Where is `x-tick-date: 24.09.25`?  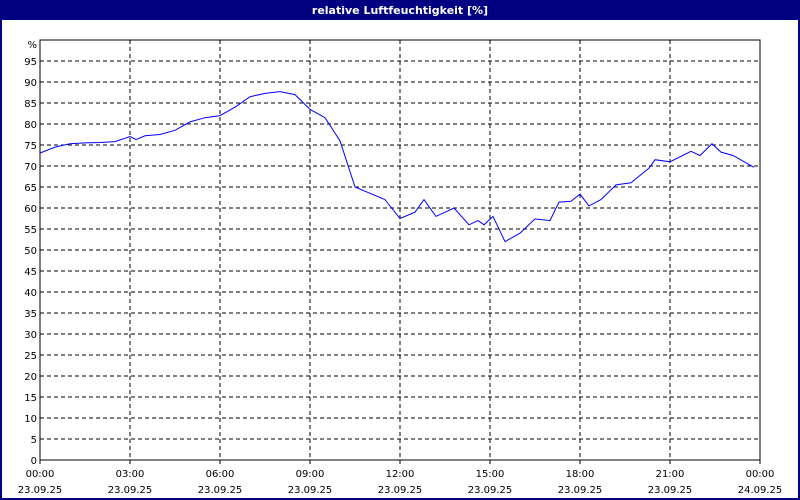
x-tick-date: 24.09.25 is located at coordinates (760, 490).